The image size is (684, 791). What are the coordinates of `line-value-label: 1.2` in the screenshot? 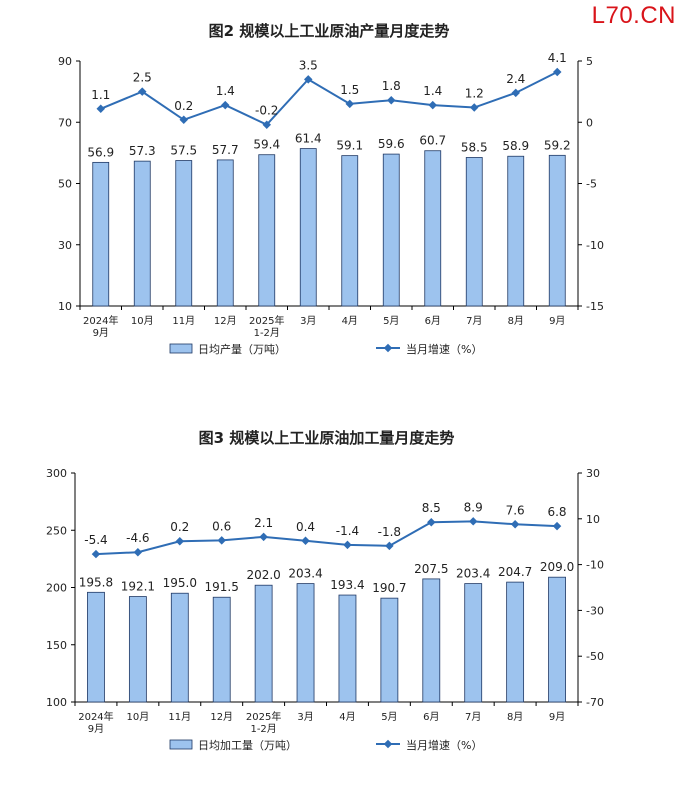 It's located at (474, 94).